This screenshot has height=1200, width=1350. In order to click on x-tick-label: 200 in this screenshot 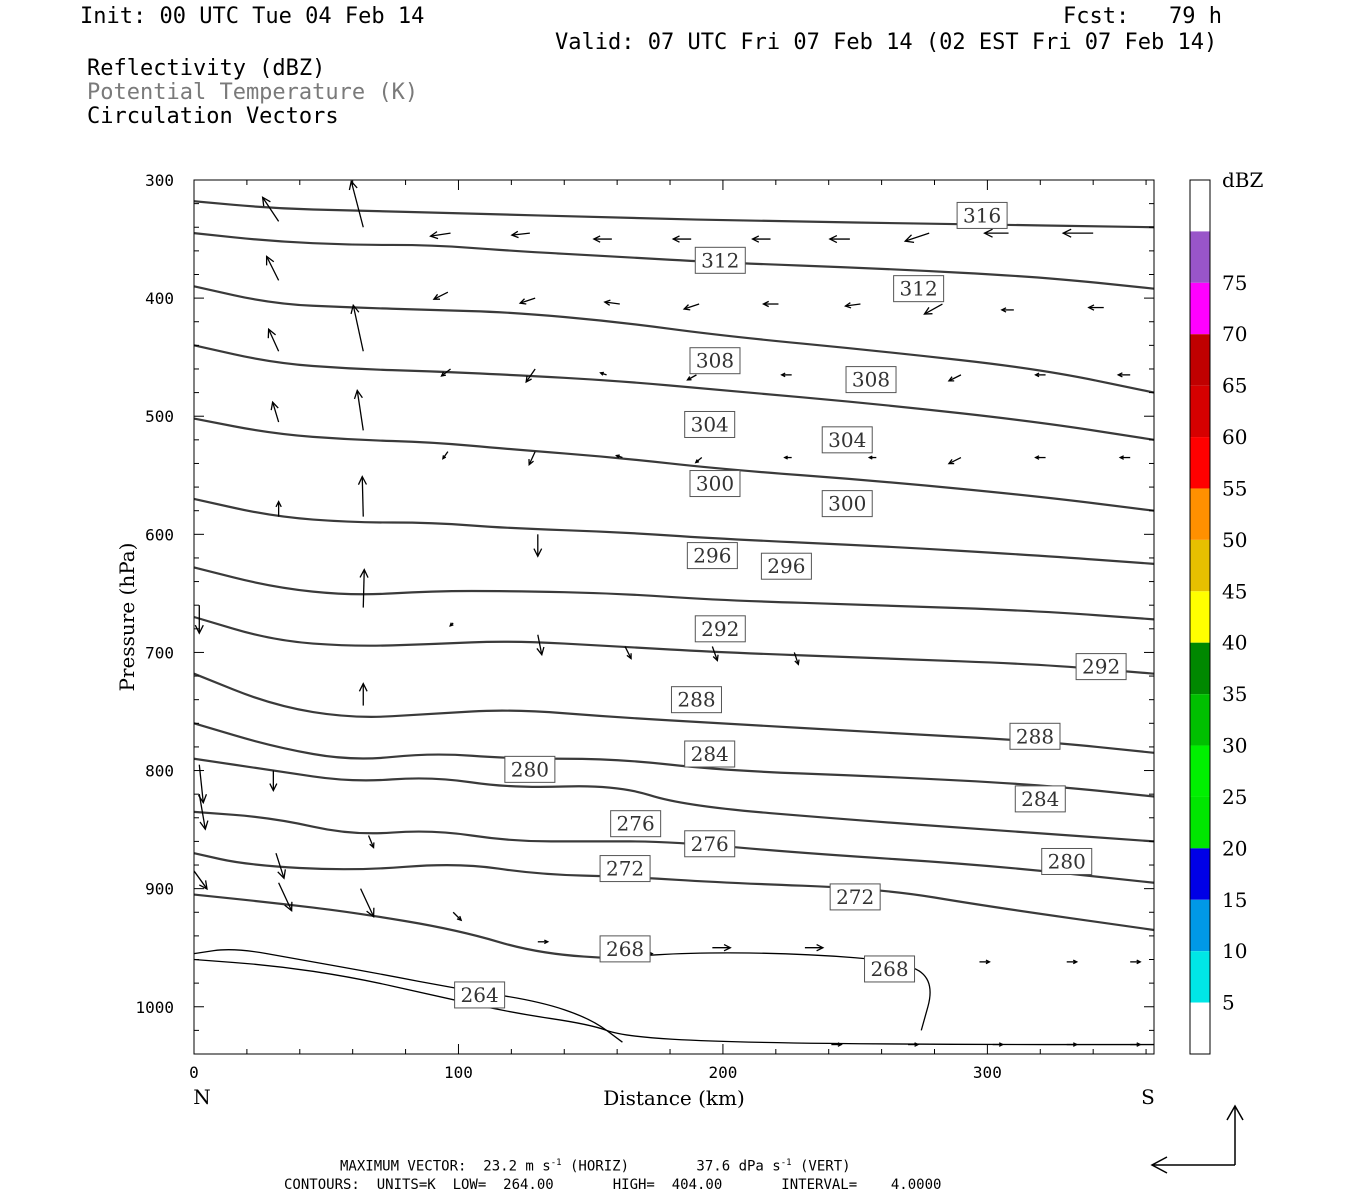, I will do `click(722, 1072)`.